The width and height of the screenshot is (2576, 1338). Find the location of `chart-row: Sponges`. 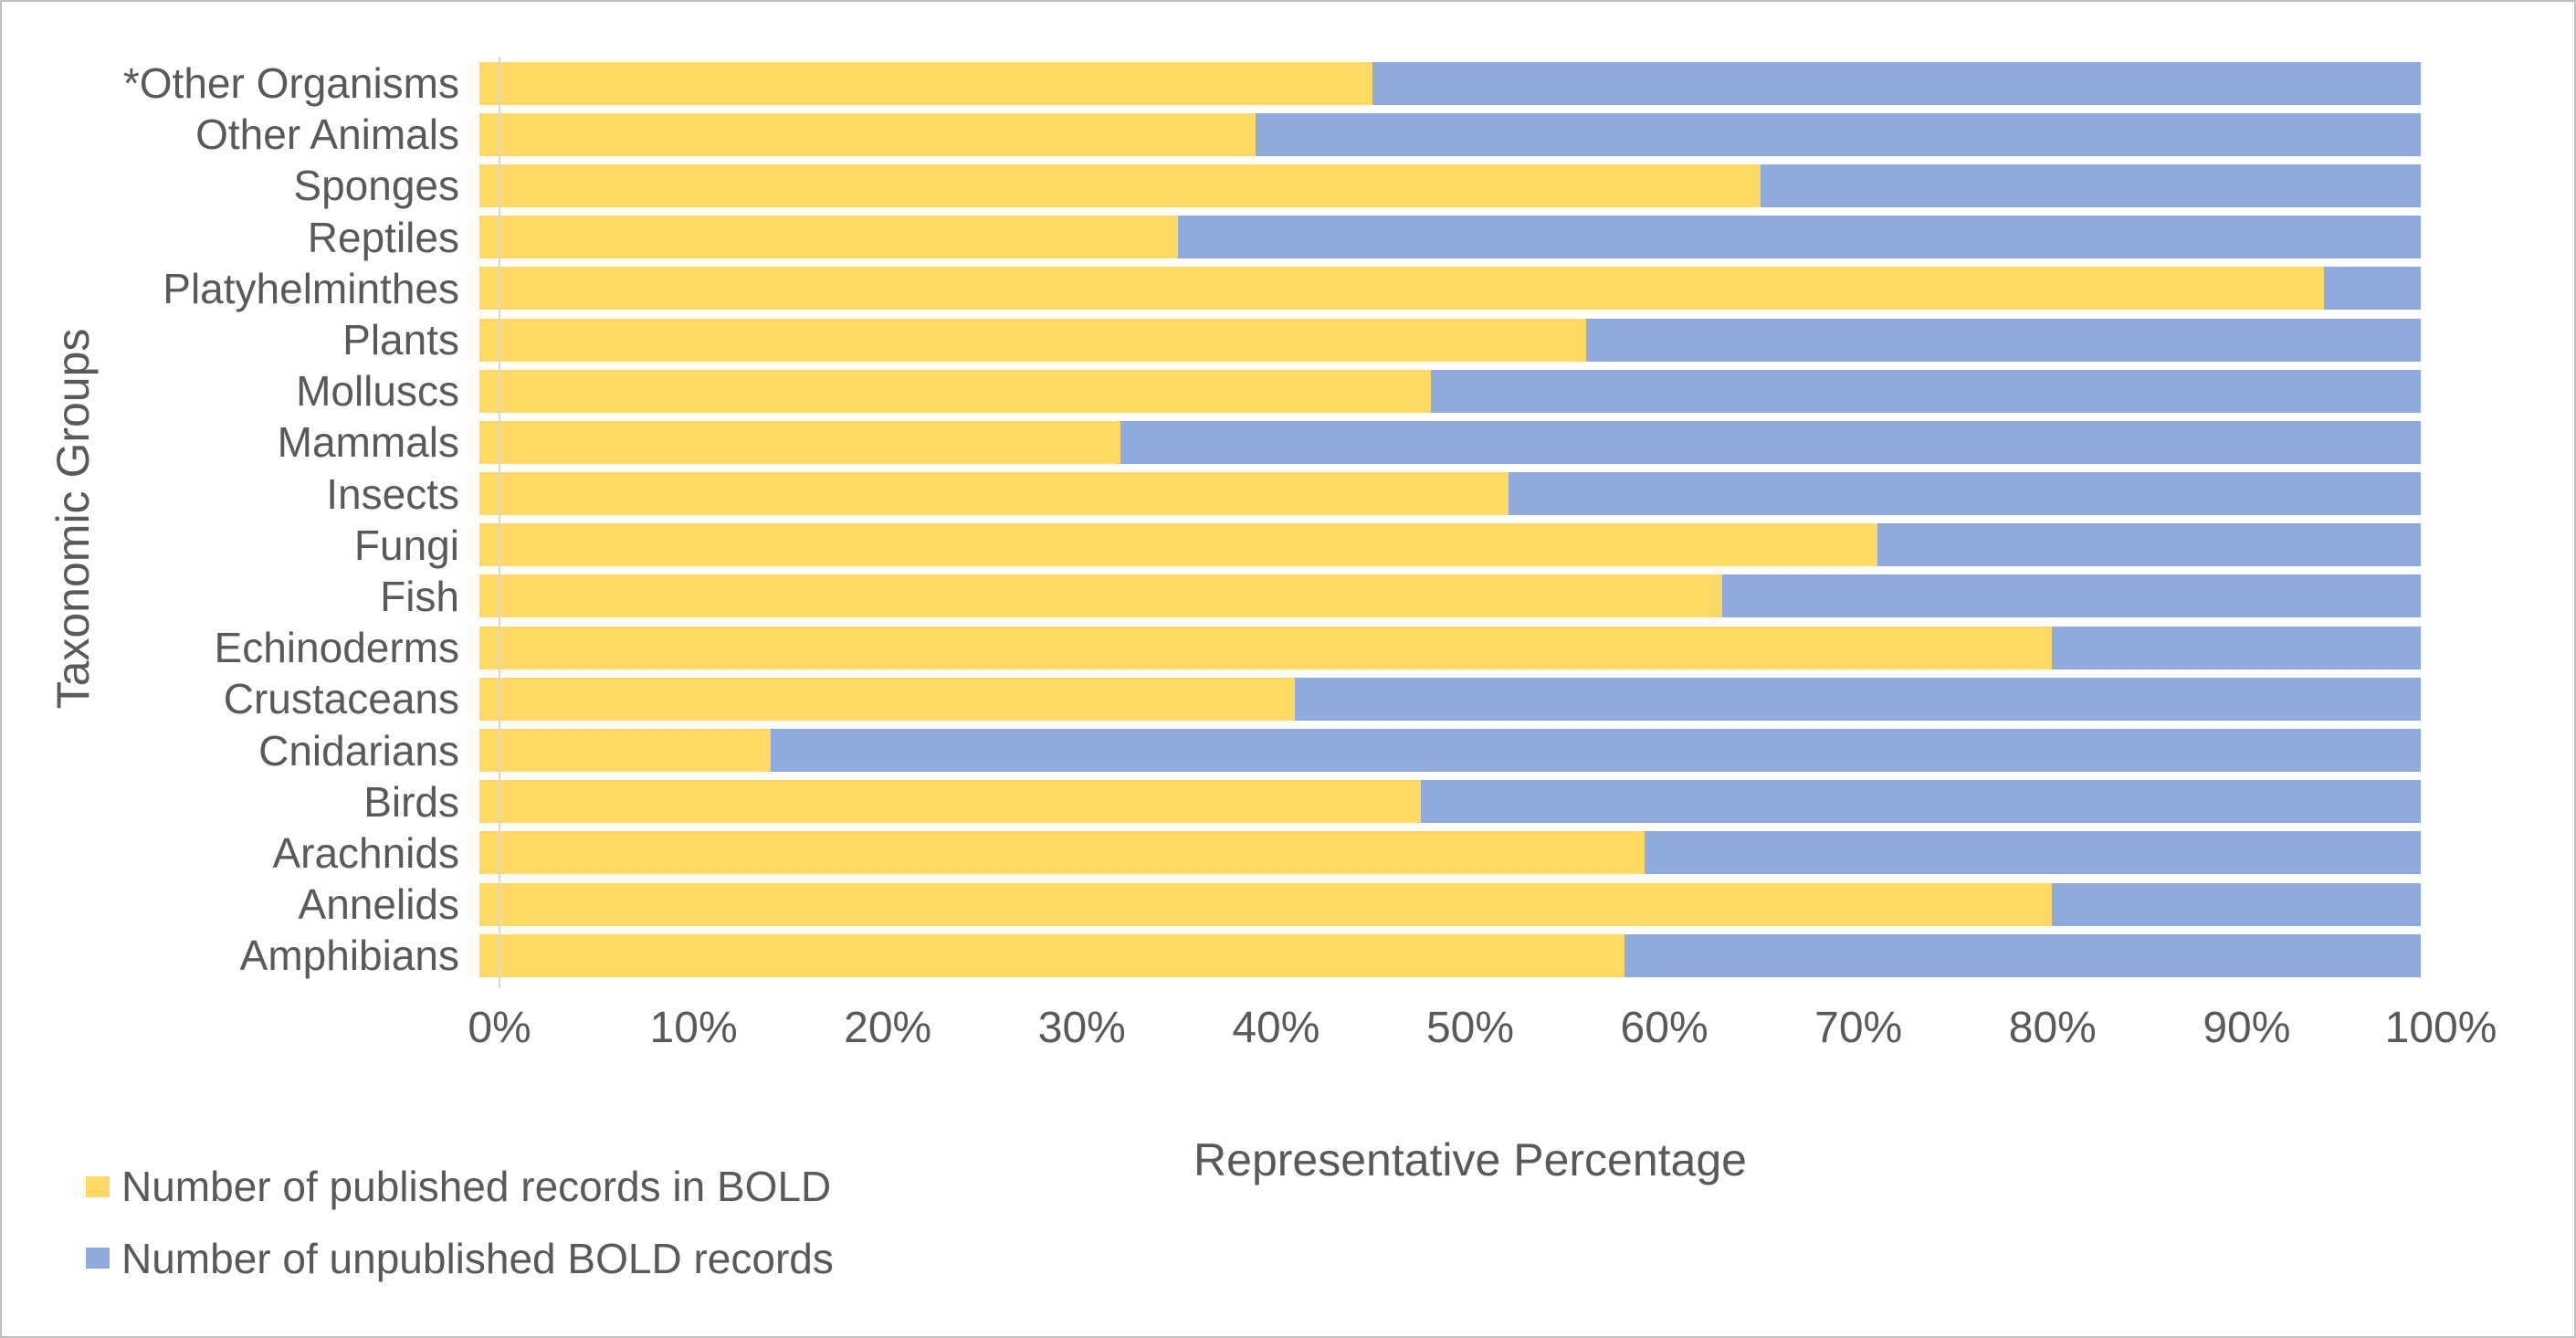

chart-row: Sponges is located at coordinates (1221, 186).